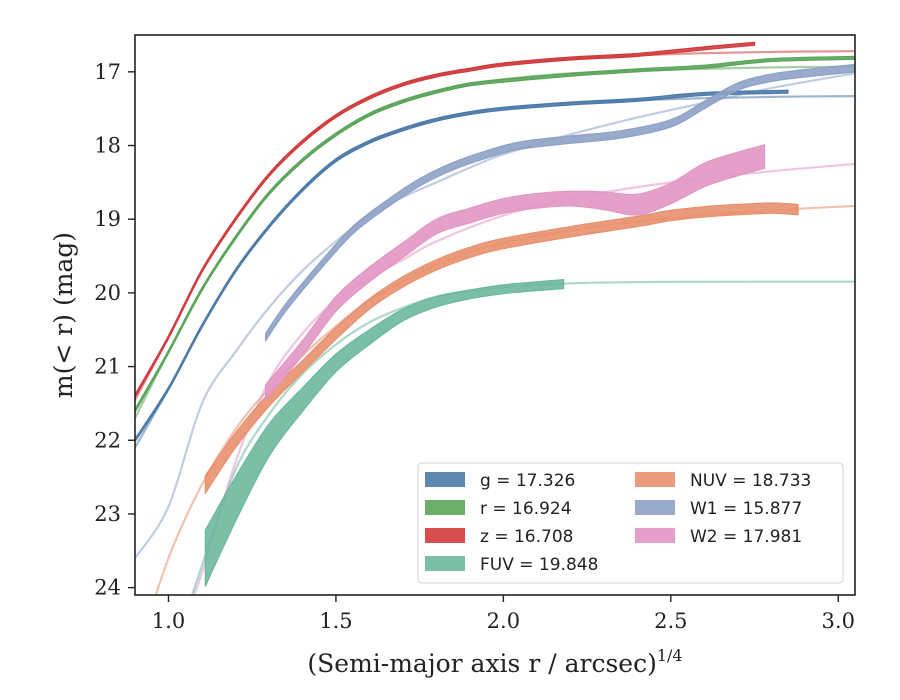 Image resolution: width=900 pixels, height=700 pixels. I want to click on y-tick-label: 24, so click(107, 588).